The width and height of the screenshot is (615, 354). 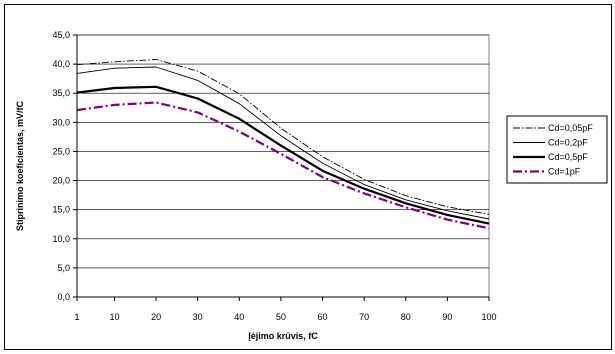 What do you see at coordinates (364, 317) in the screenshot?
I see `x-tick-label: 70` at bounding box center [364, 317].